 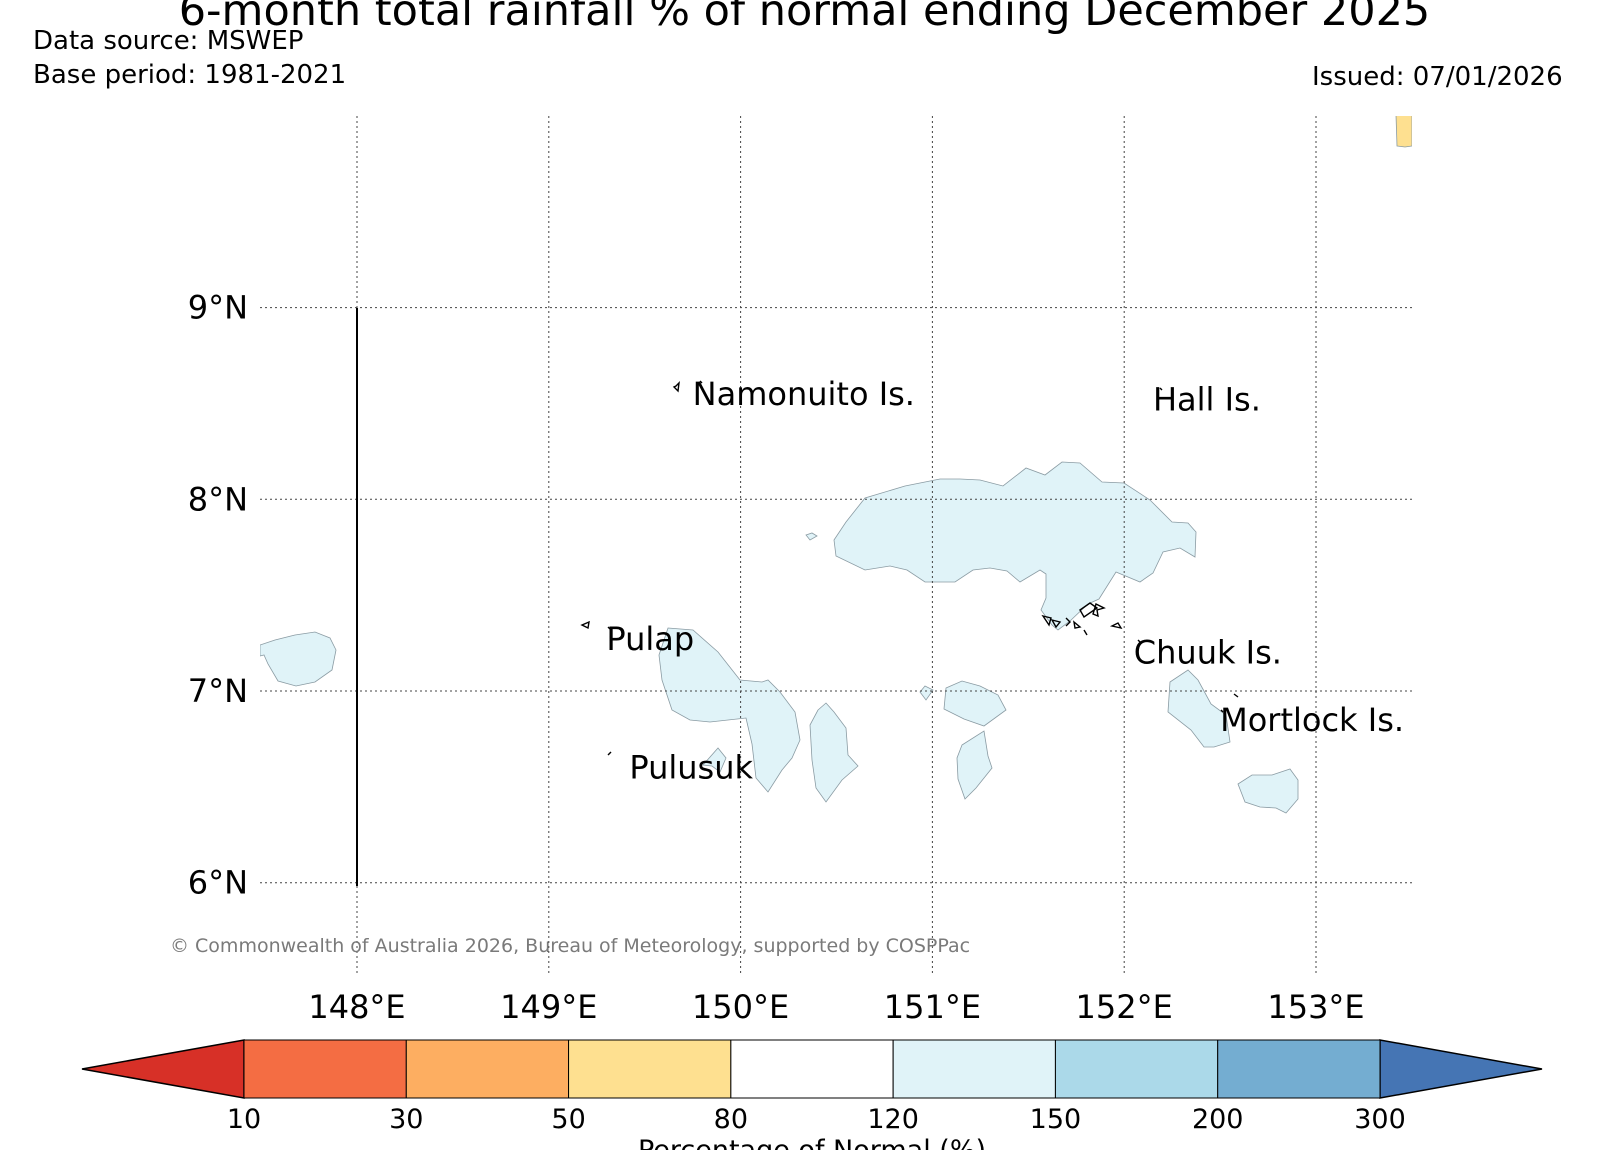 What do you see at coordinates (1268, 791) in the screenshot?
I see `island-mortlock-south` at bounding box center [1268, 791].